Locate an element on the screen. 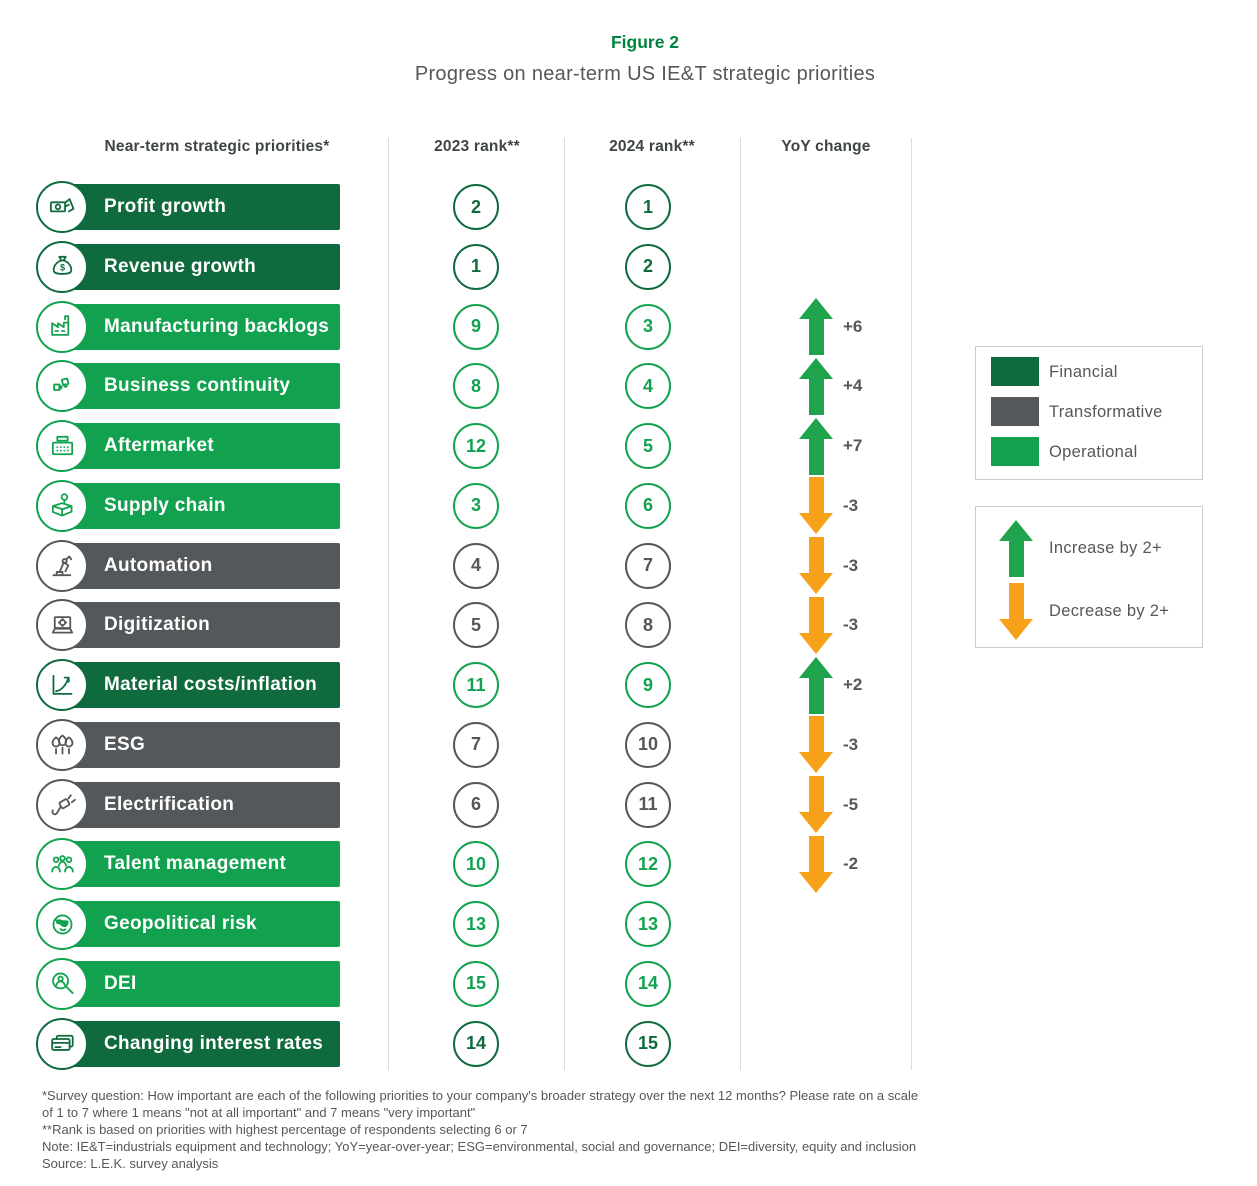 Image resolution: width=1257 pixels, height=1186 pixels. credit-cards-icon is located at coordinates (62, 1043).